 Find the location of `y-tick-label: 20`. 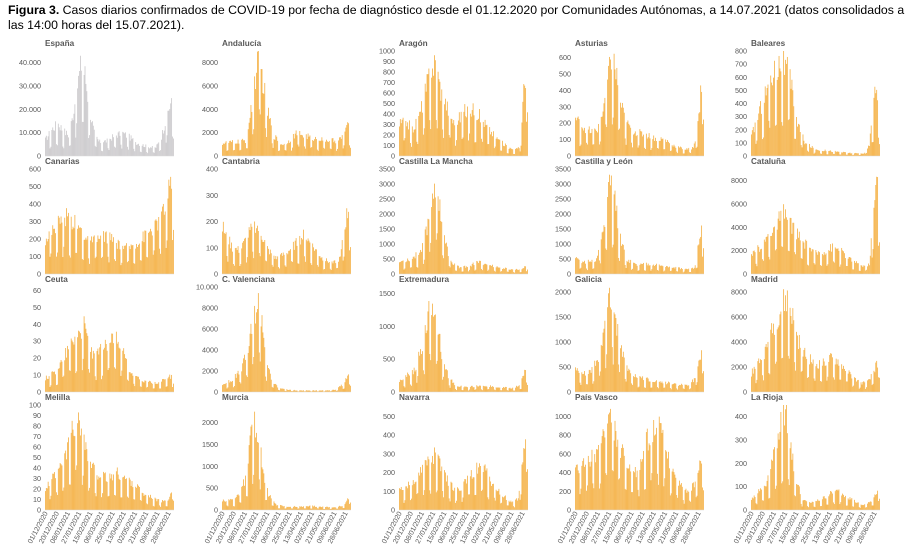

y-tick-label: 20 is located at coordinates (37, 358).